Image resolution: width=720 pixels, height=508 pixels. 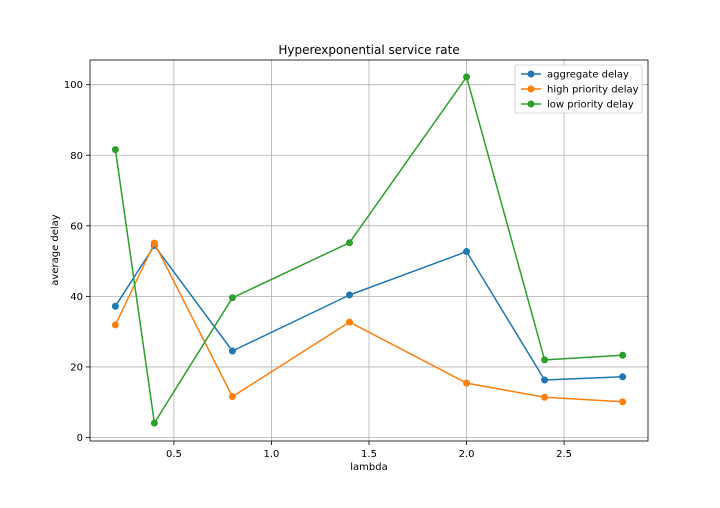 I want to click on x-tick-label: 1.0, so click(x=271, y=454).